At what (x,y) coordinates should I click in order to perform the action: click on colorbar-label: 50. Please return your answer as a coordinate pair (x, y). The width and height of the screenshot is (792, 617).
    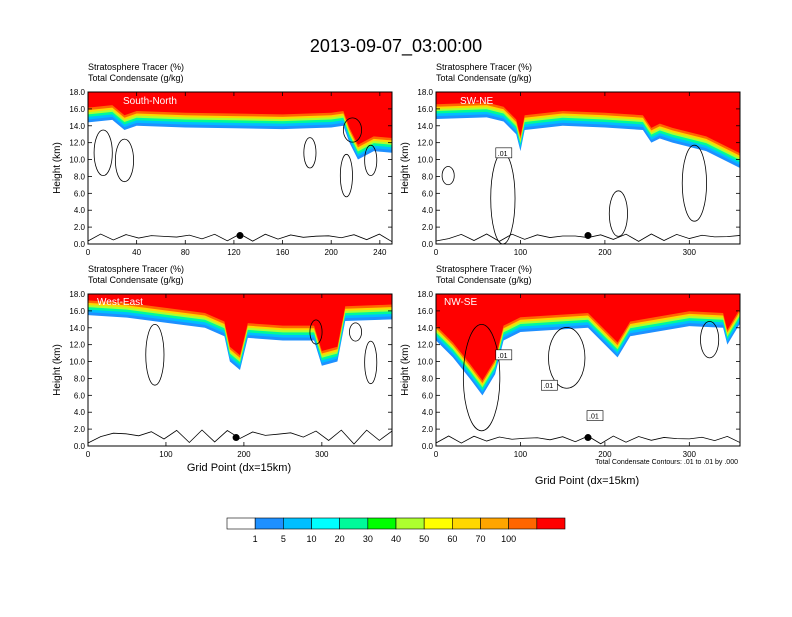
    Looking at the image, I should click on (424, 539).